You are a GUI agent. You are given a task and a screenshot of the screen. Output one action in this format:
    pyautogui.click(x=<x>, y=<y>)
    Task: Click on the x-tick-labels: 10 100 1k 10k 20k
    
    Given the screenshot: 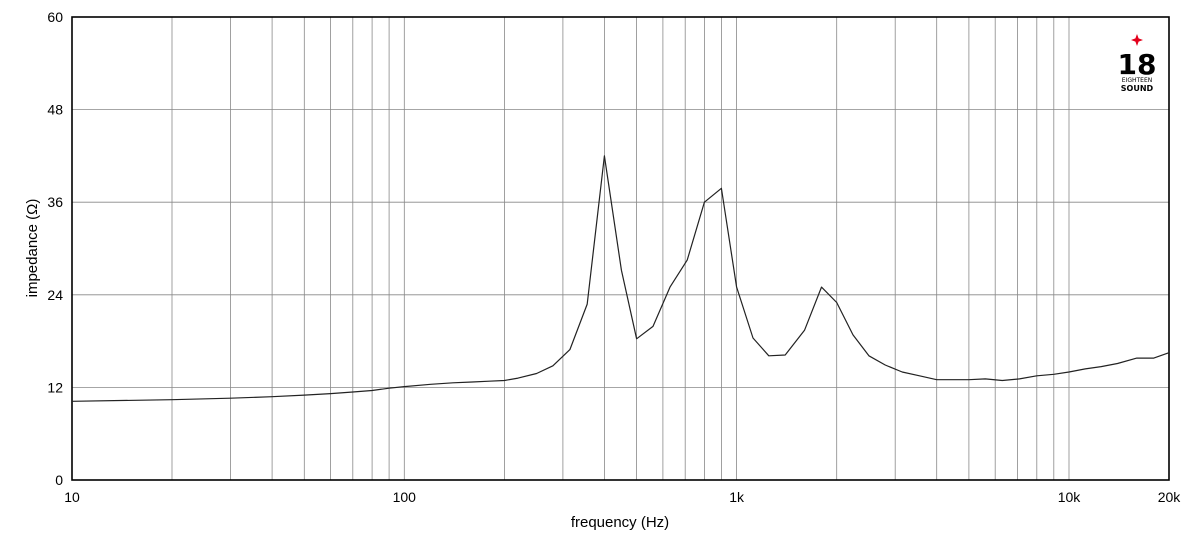 What is the action you would take?
    pyautogui.click(x=622, y=497)
    